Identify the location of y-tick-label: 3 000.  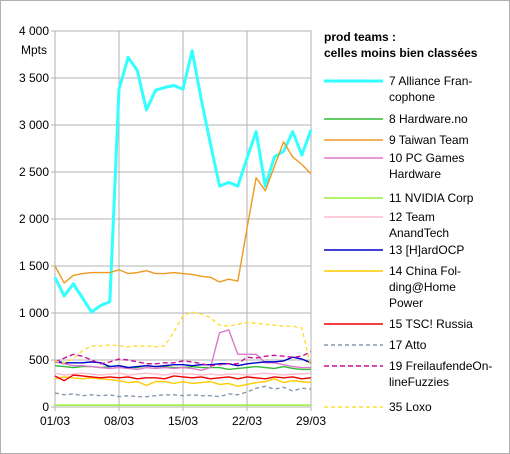
(34, 125).